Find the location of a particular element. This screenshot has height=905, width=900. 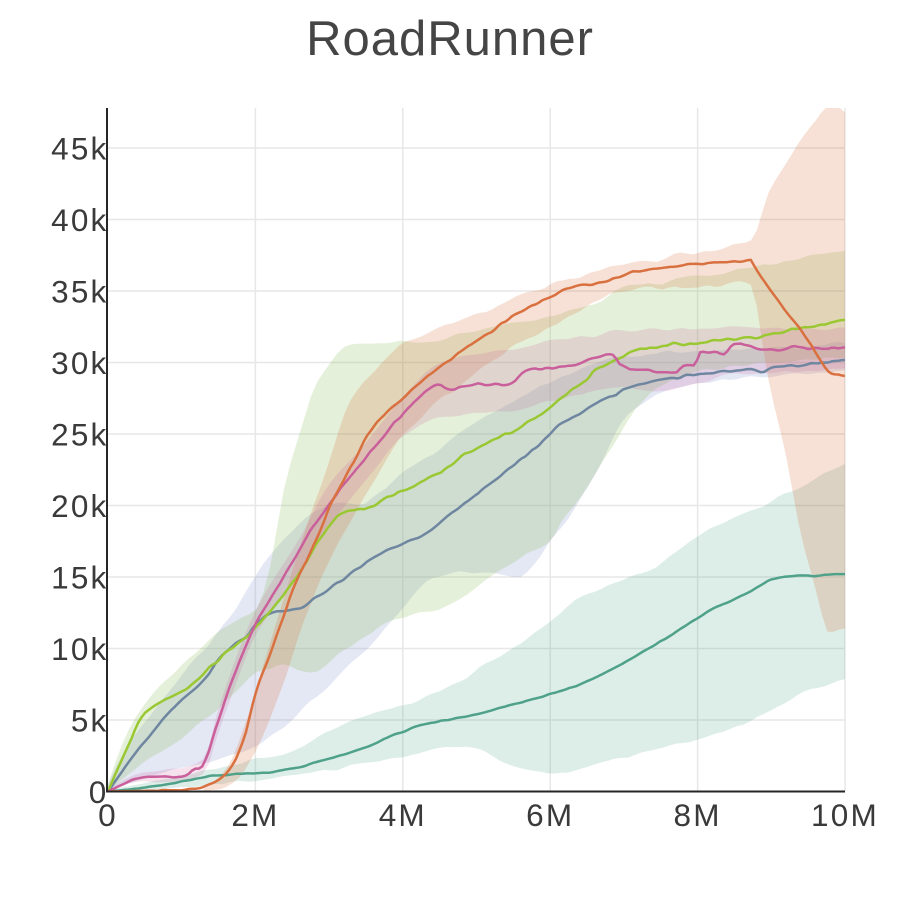

svg-text: 6M is located at coordinates (550, 815).